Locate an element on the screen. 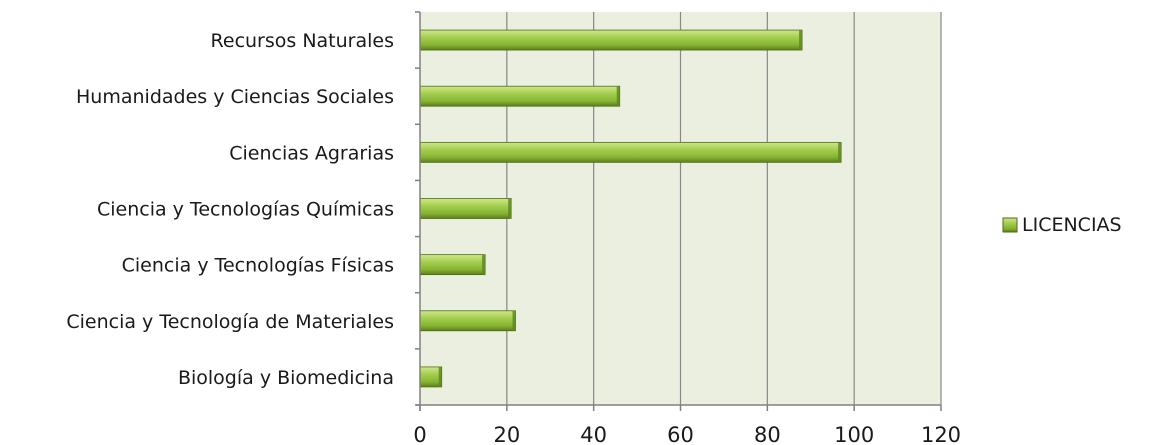  category-label: Ciencias Agrarias is located at coordinates (311, 153).